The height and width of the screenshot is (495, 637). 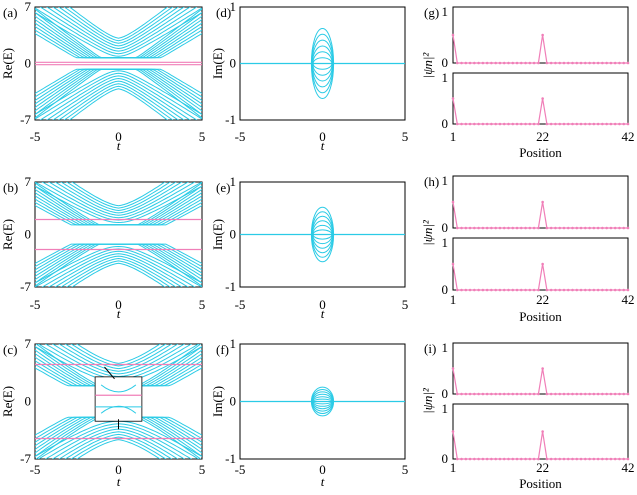 I want to click on panel-label: (d), so click(x=223, y=12).